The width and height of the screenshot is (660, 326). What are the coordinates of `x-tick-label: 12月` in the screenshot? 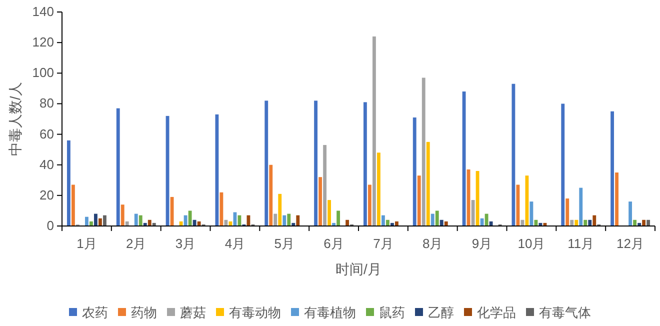 It's located at (630, 243).